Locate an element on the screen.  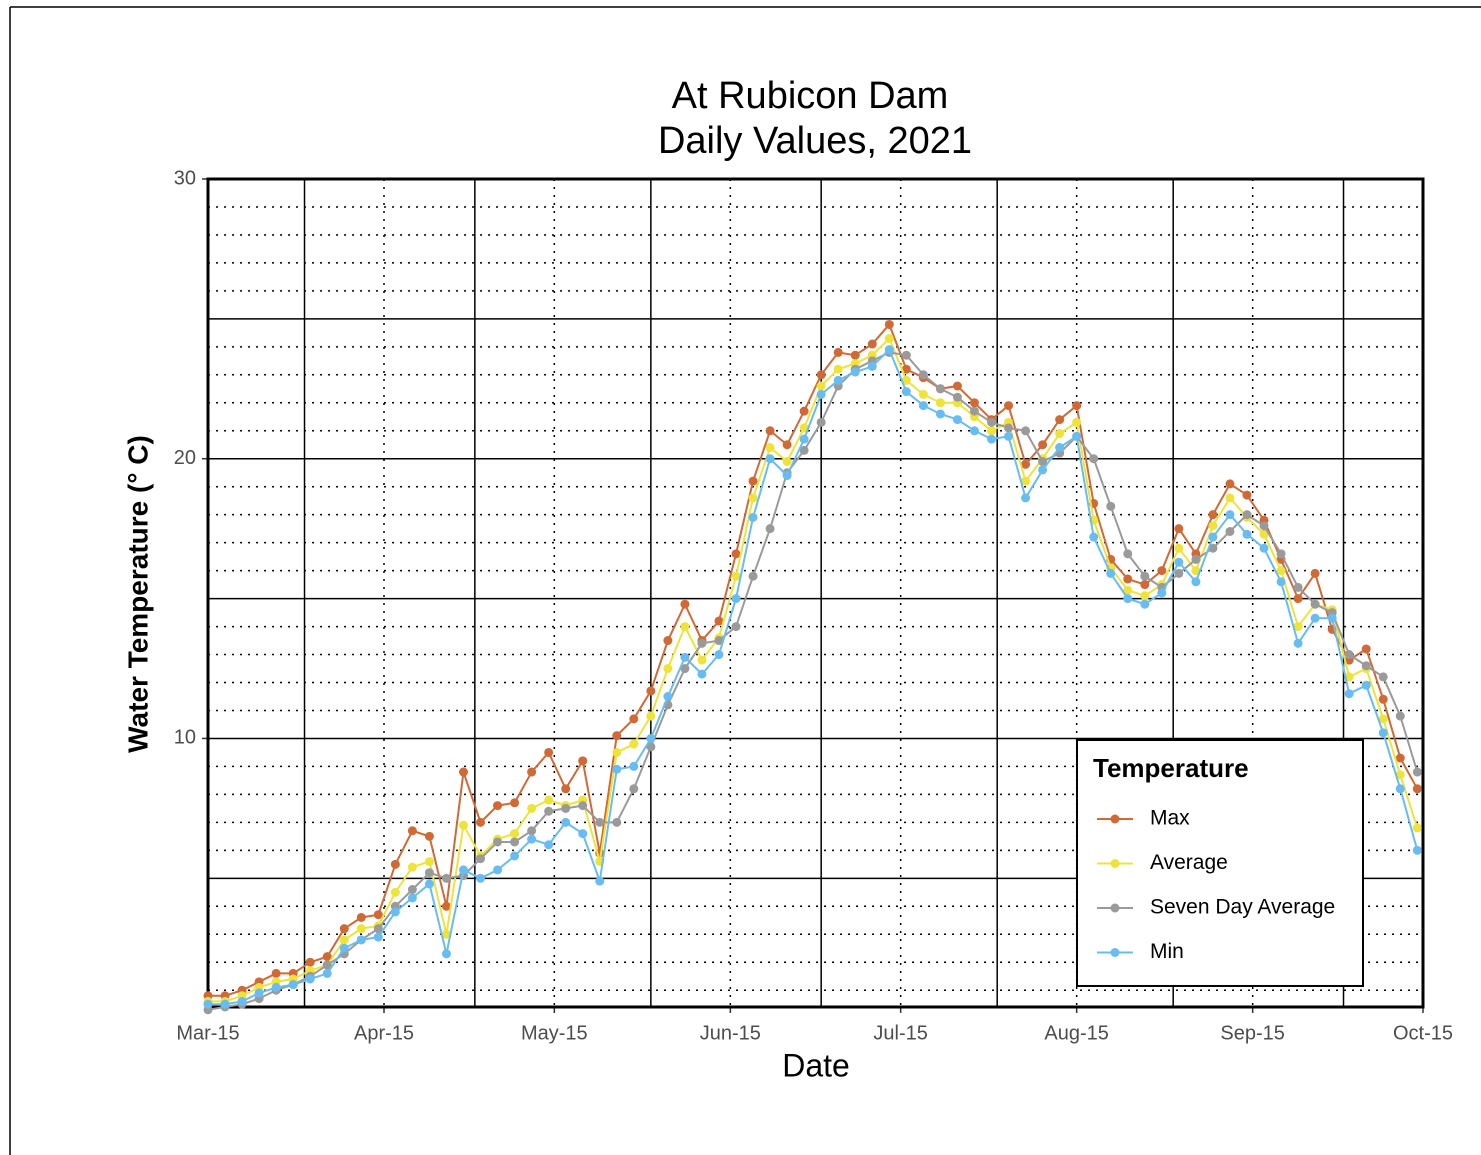
chart-subtitle: Daily Values, 2021 is located at coordinates (815, 141).